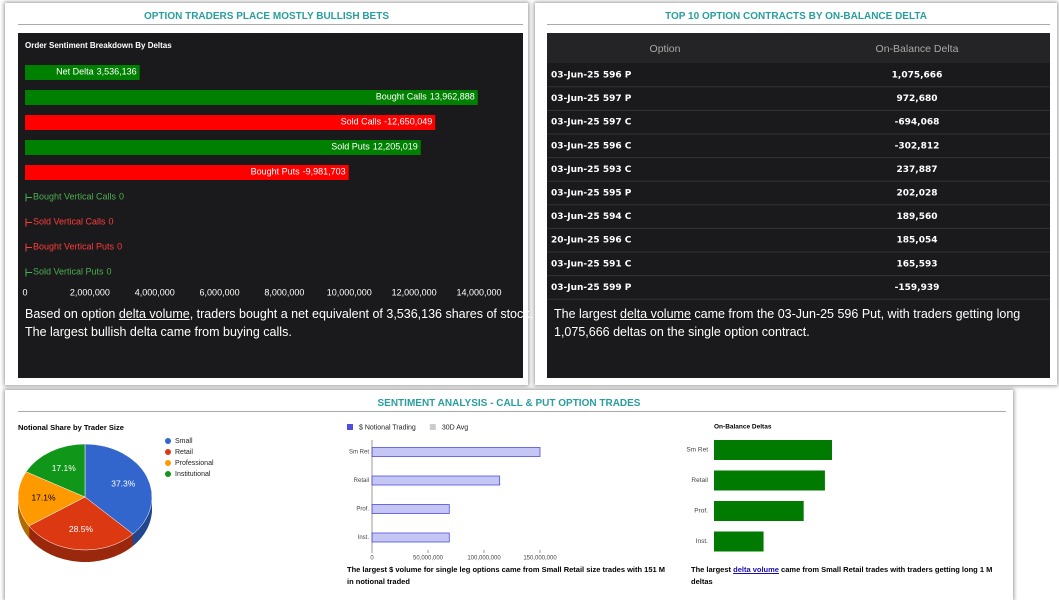 This screenshot has width=1059, height=600. What do you see at coordinates (712, 569) in the screenshot?
I see `text: The largest` at bounding box center [712, 569].